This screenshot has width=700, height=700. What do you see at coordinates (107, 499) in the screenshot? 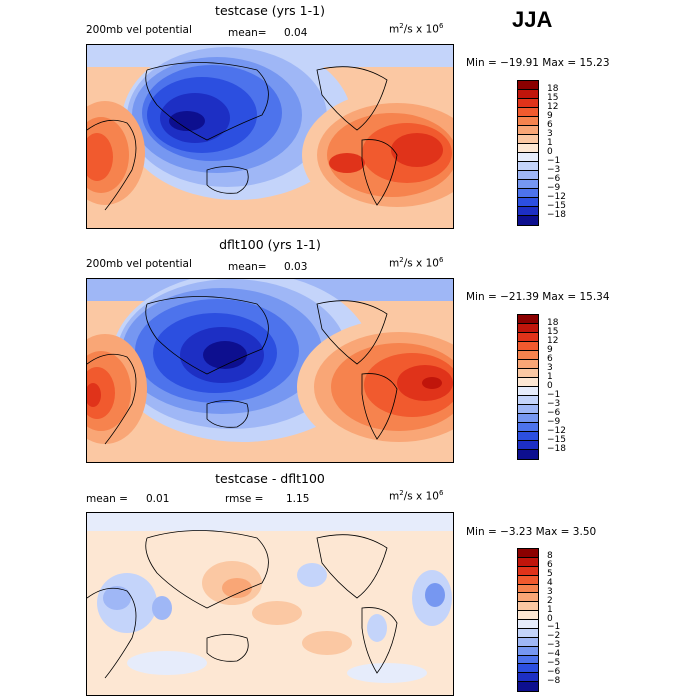
I see `panel3-mean-label: mean =` at bounding box center [107, 499].